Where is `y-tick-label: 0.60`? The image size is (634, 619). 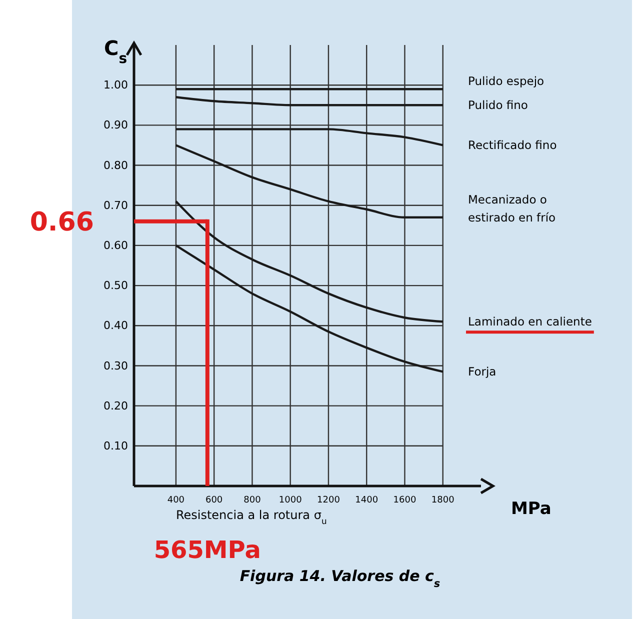
y-tick-label: 0.60 is located at coordinates (116, 245).